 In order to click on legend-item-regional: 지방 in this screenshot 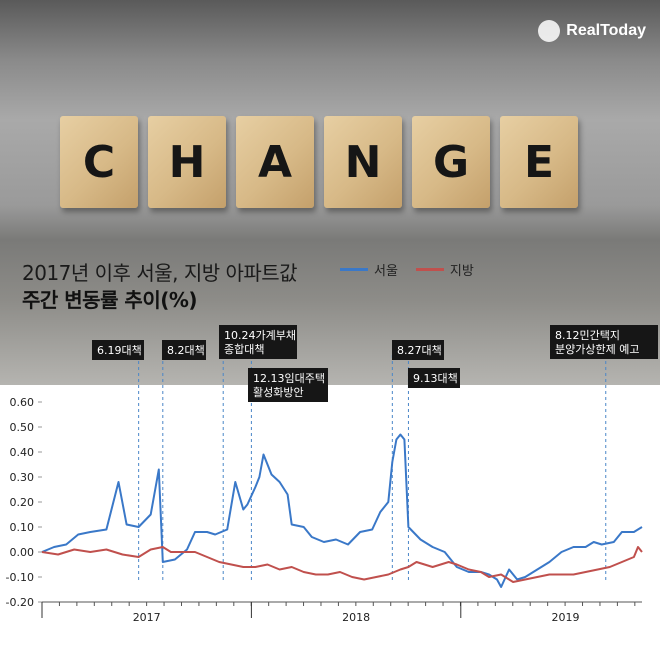, I will do `click(444, 269)`.